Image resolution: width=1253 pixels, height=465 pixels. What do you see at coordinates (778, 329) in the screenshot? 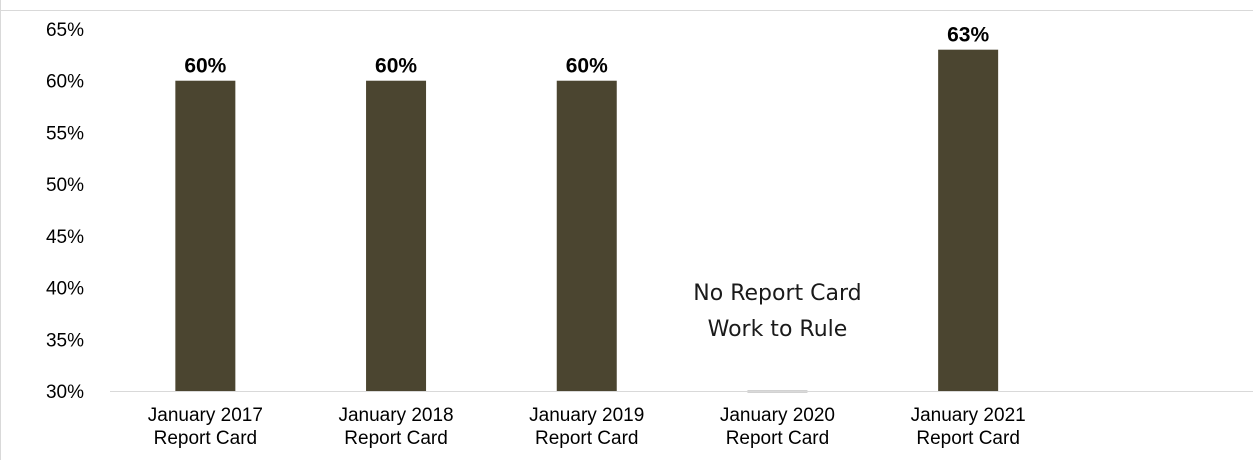
I see `annotation-text: Work to Rule` at bounding box center [778, 329].